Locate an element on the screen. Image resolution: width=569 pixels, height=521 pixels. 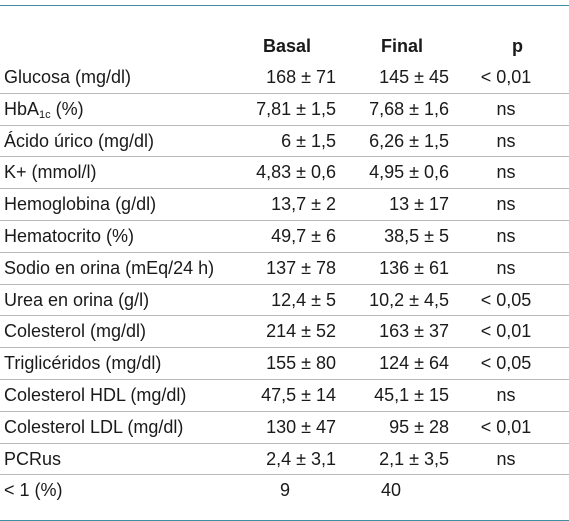
final-value: 6,26 ± 1,5 is located at coordinates (409, 140).